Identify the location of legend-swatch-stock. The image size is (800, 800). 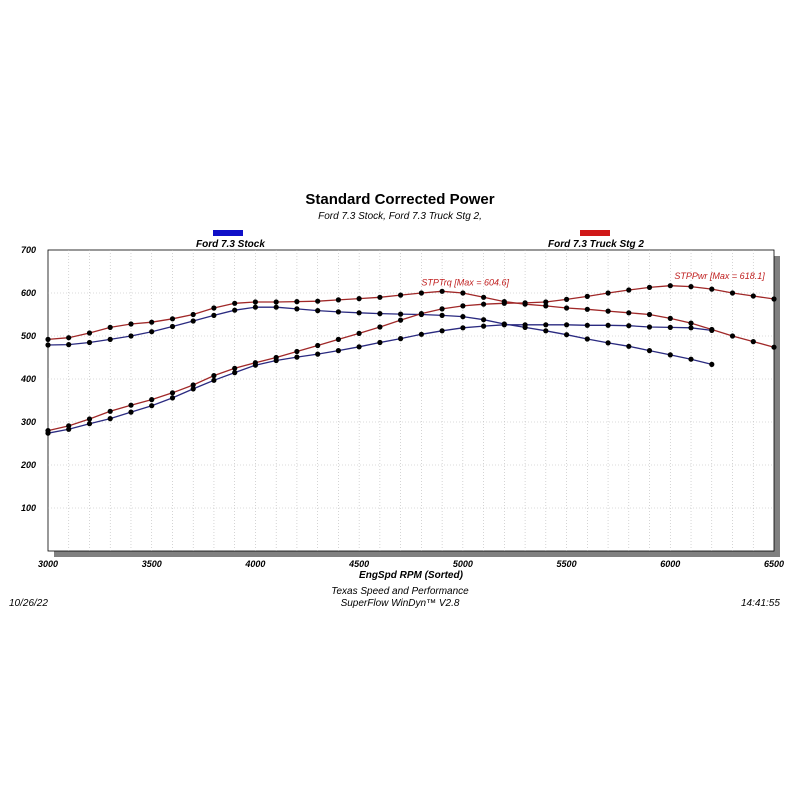
(228, 233).